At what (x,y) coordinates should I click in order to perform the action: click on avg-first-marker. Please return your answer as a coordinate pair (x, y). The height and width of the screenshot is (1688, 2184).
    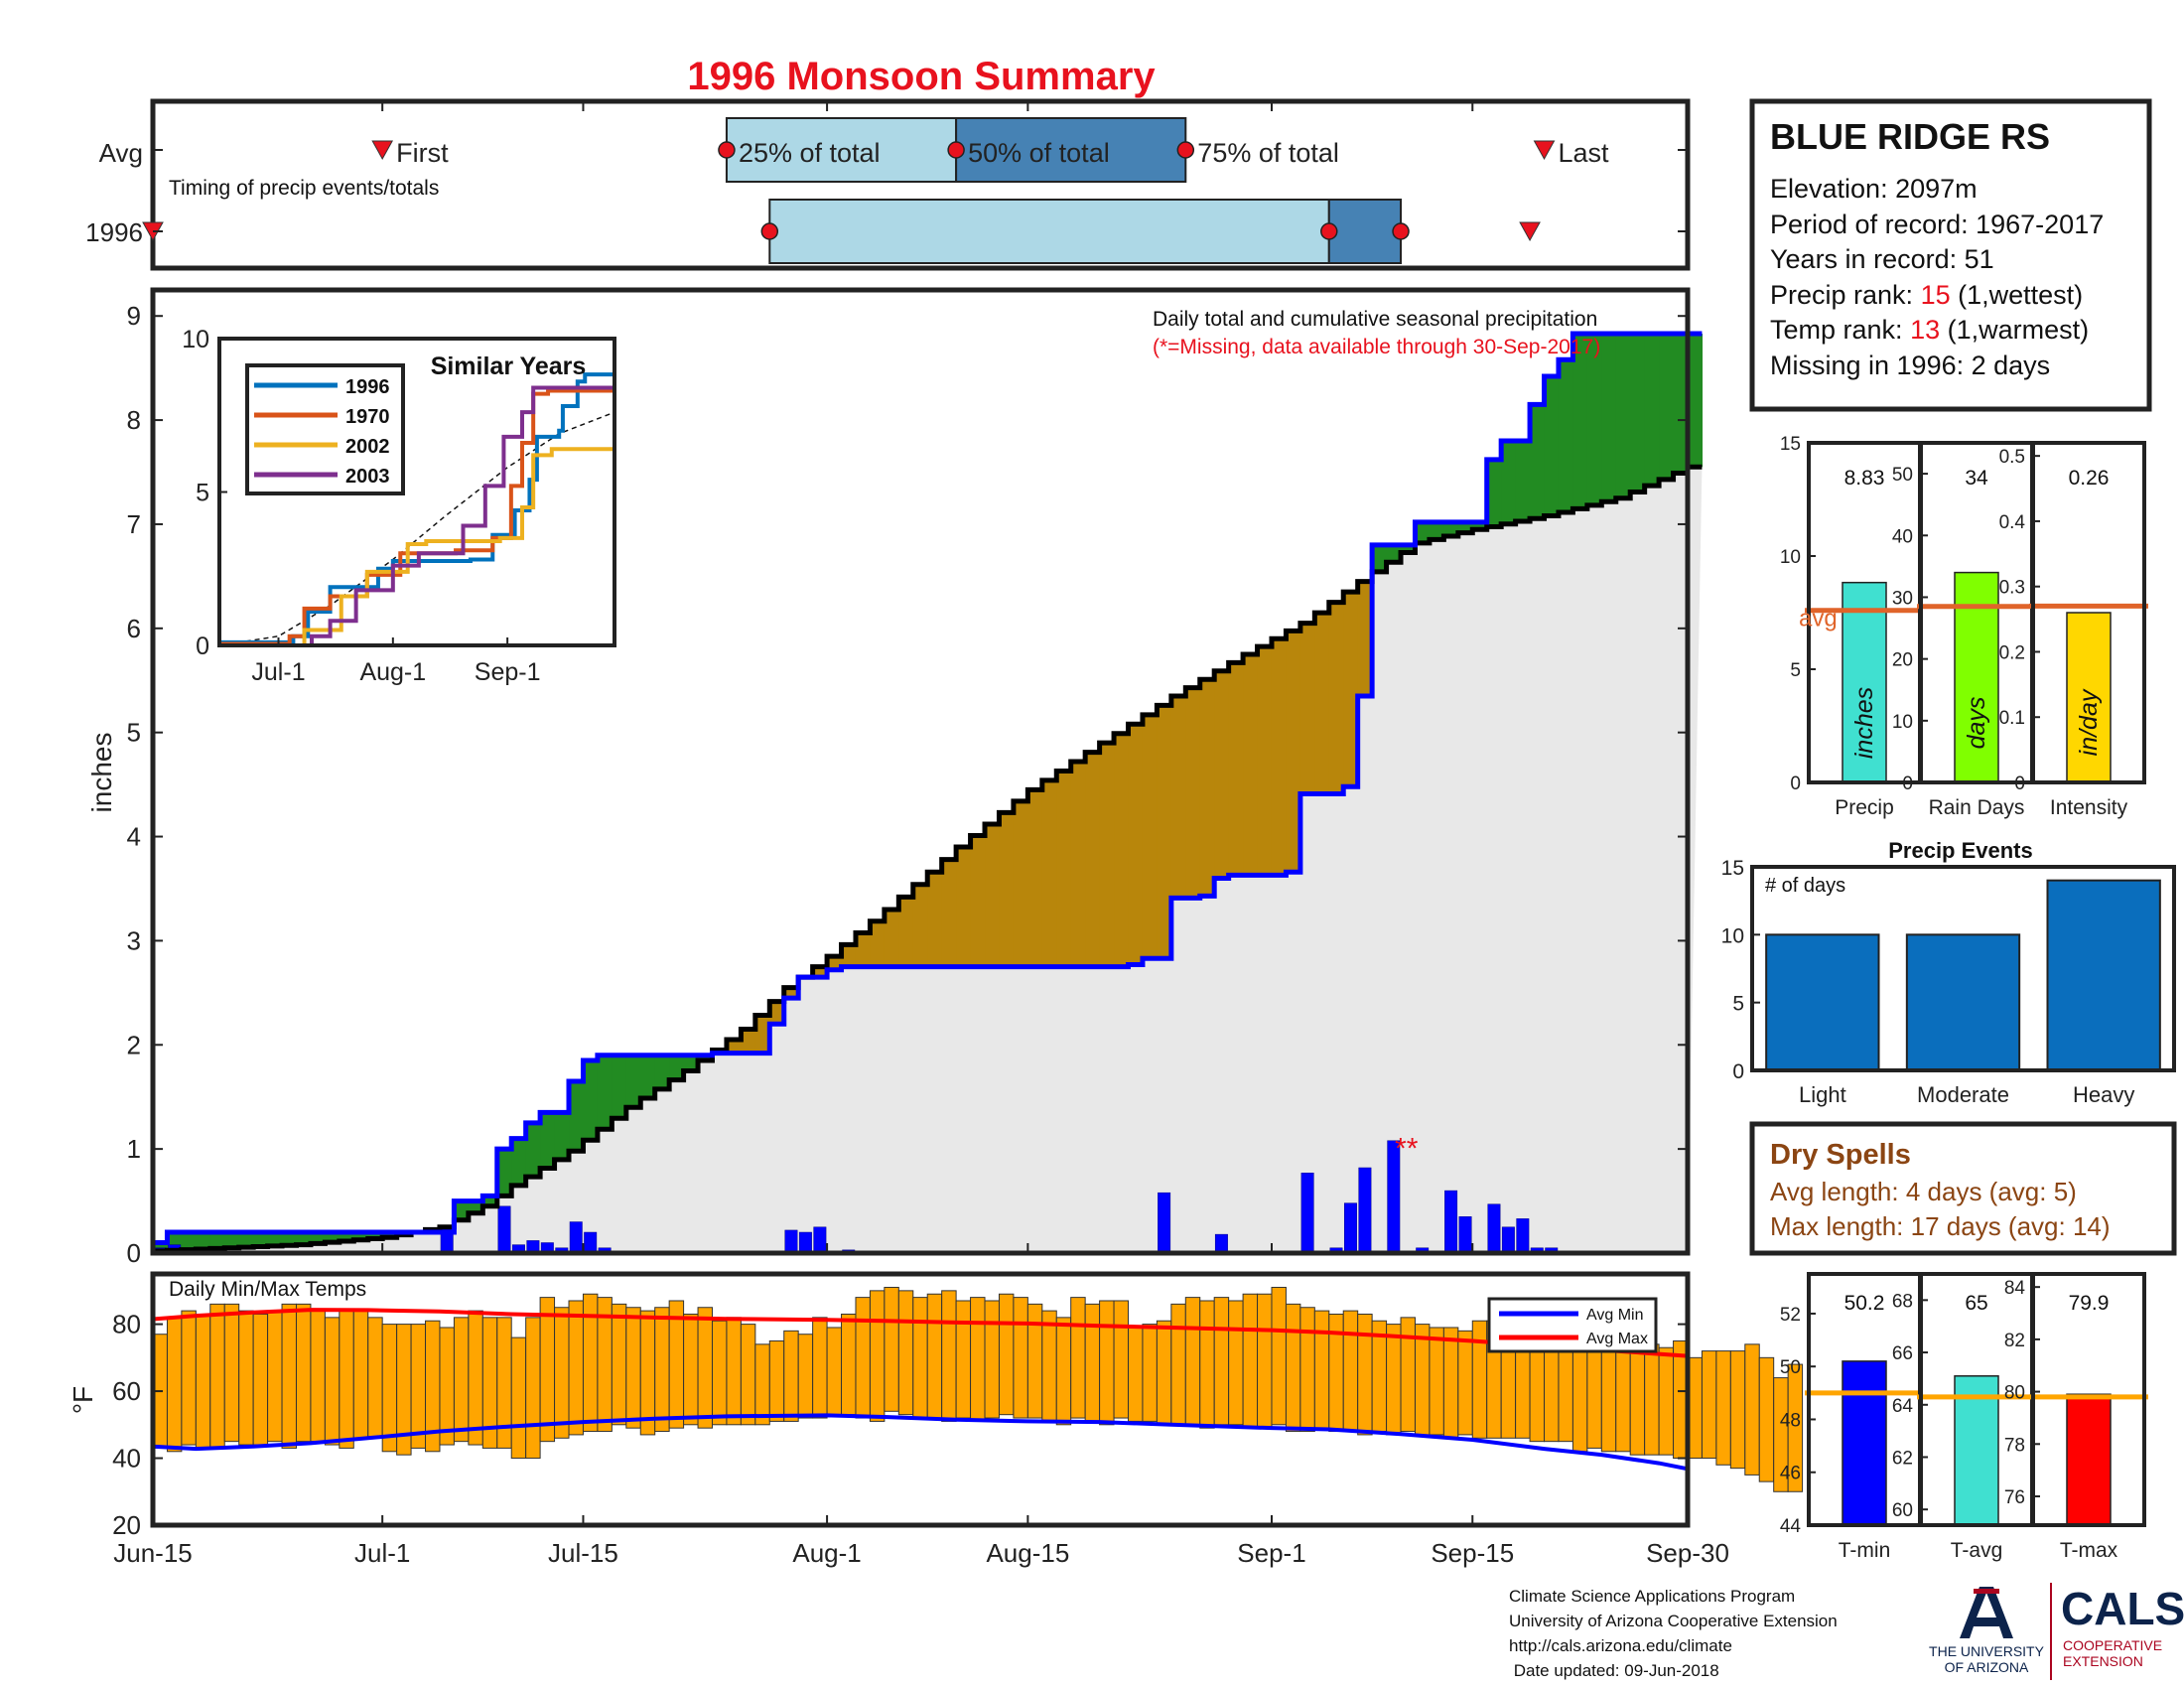
    Looking at the image, I should click on (382, 150).